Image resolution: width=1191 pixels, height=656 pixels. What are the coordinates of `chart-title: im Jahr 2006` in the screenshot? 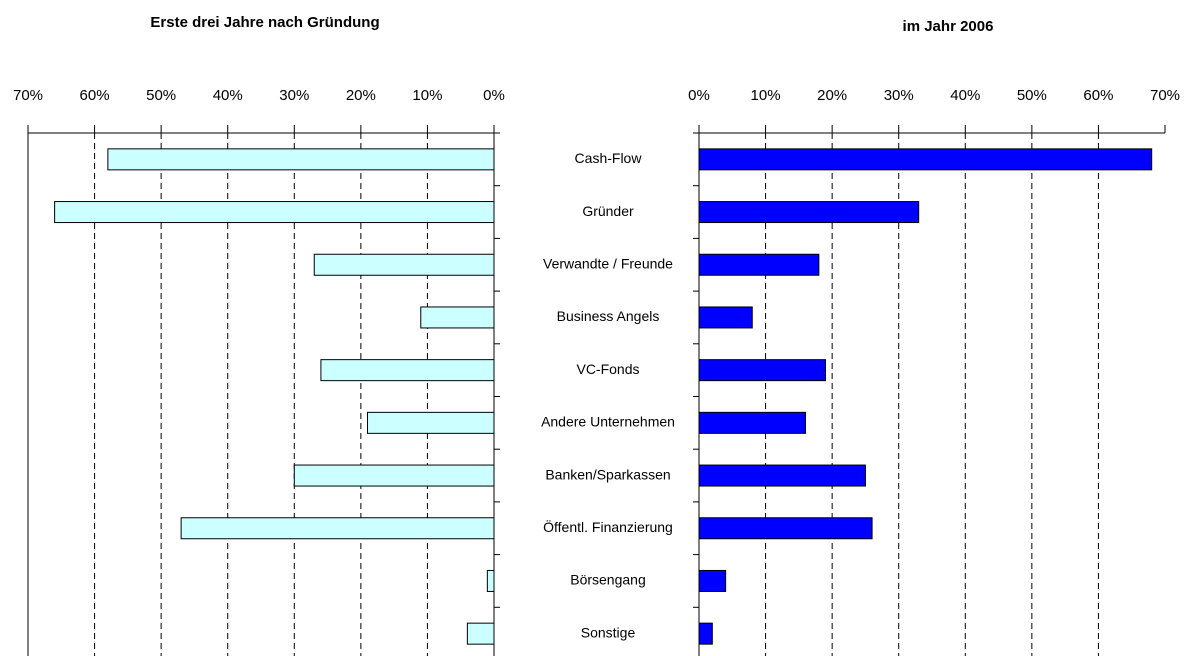 It's located at (948, 26).